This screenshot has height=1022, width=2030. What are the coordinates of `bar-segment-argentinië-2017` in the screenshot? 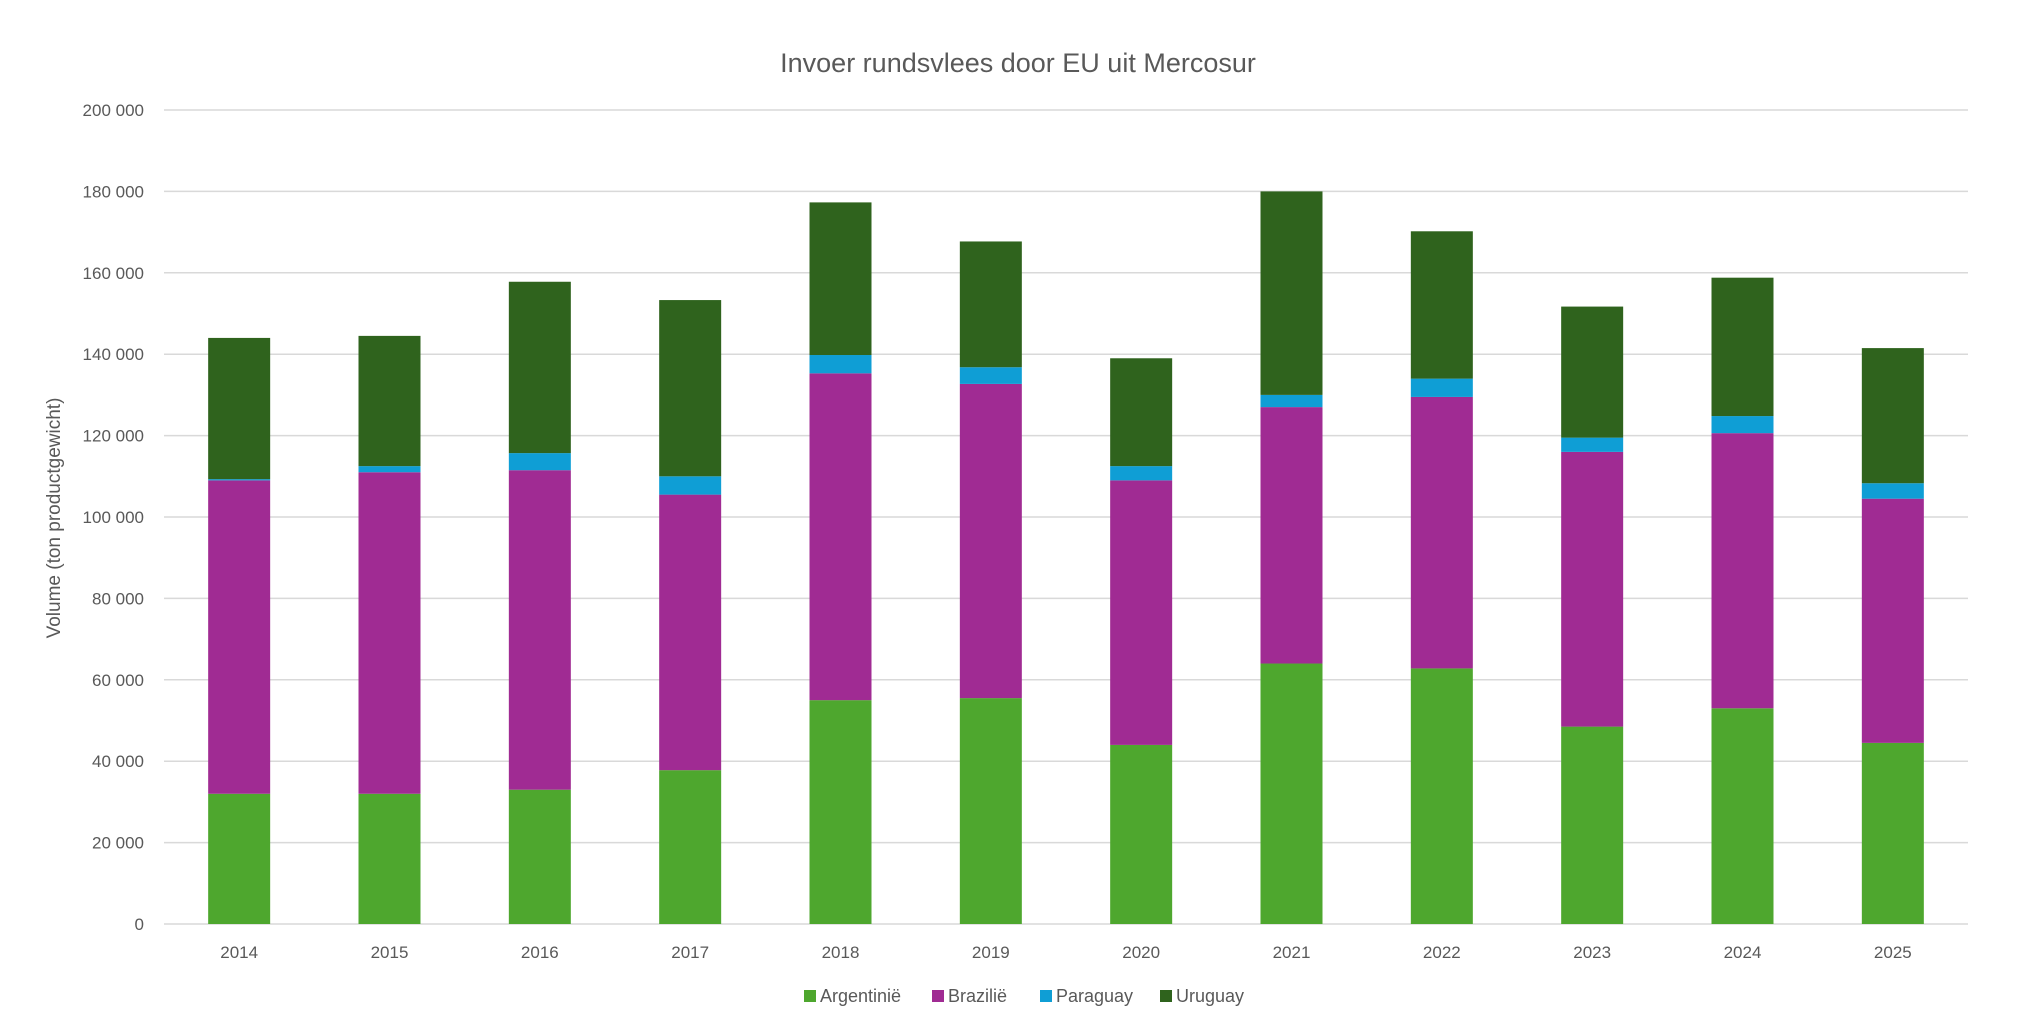 It's located at (690, 847).